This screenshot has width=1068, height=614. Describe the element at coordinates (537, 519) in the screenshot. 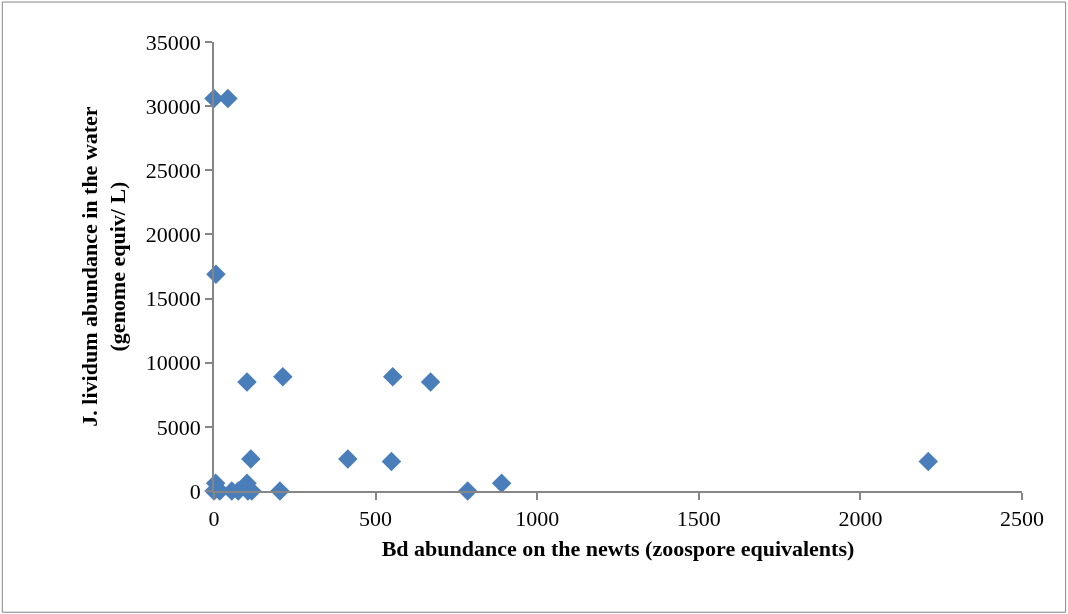

I see `x-tick-label: 1000` at that location.